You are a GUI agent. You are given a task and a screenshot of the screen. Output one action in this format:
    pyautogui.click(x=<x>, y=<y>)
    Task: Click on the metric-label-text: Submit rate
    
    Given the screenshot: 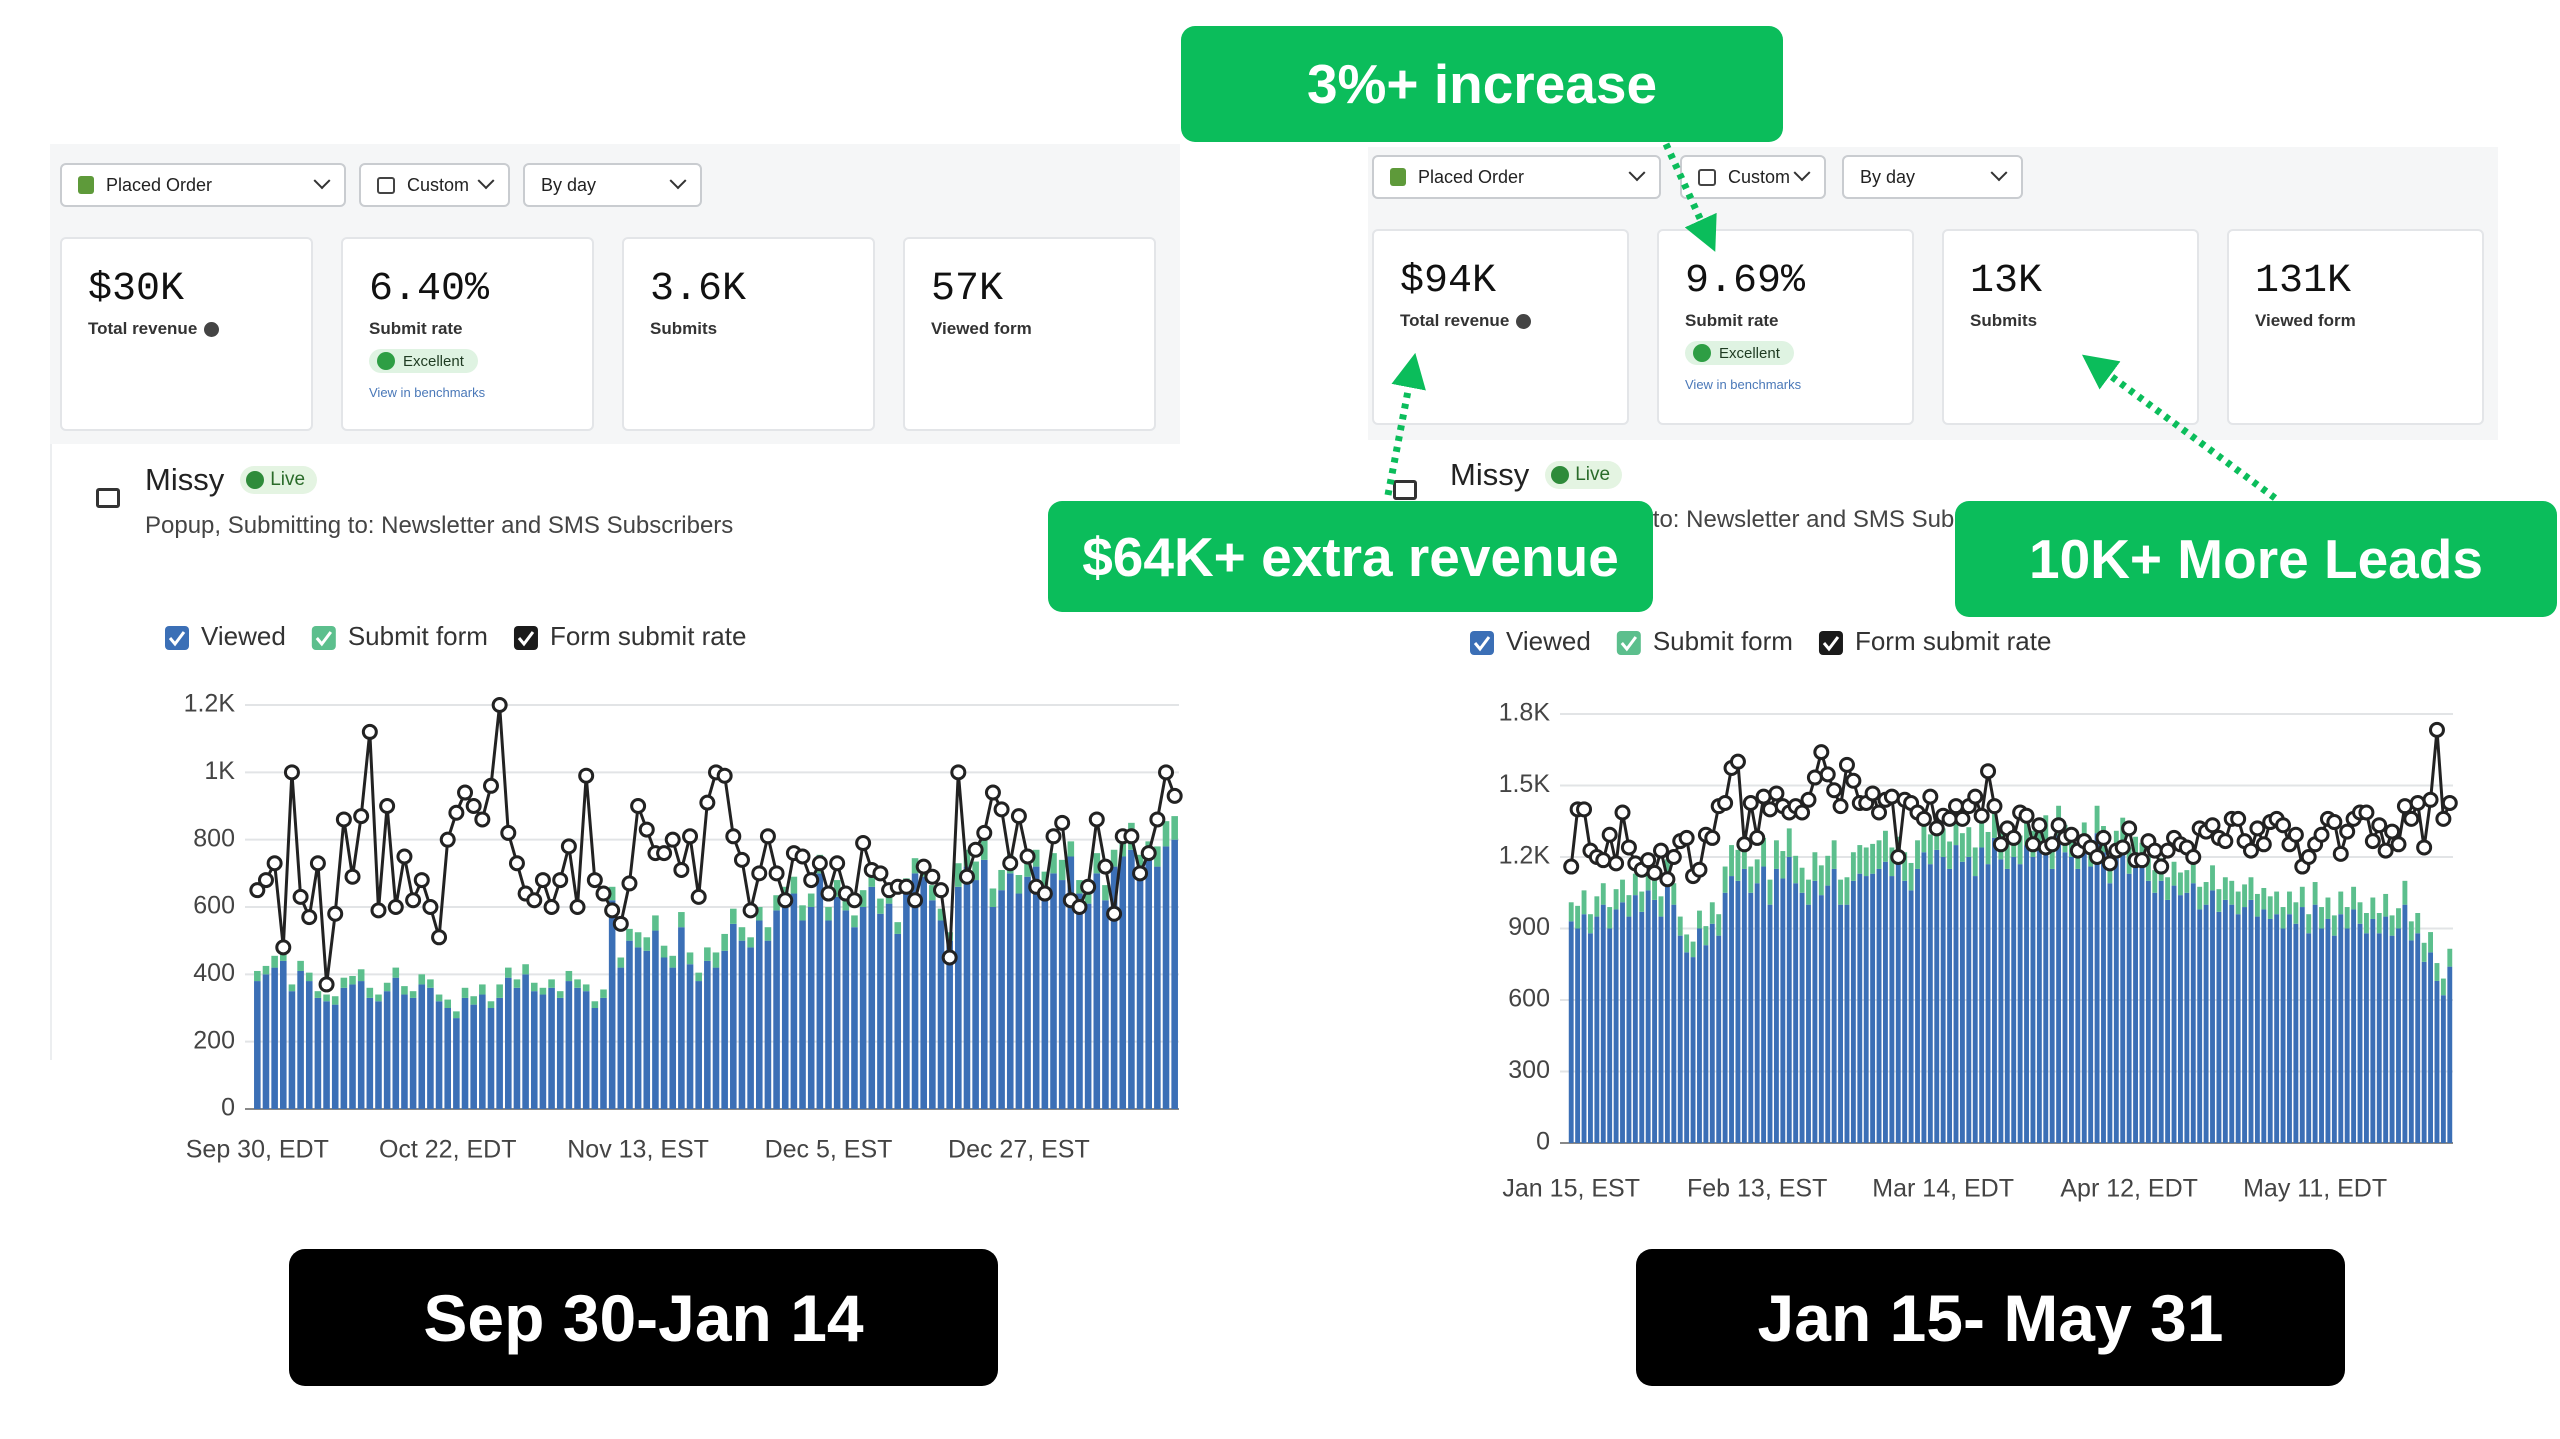 What is the action you would take?
    pyautogui.click(x=416, y=328)
    